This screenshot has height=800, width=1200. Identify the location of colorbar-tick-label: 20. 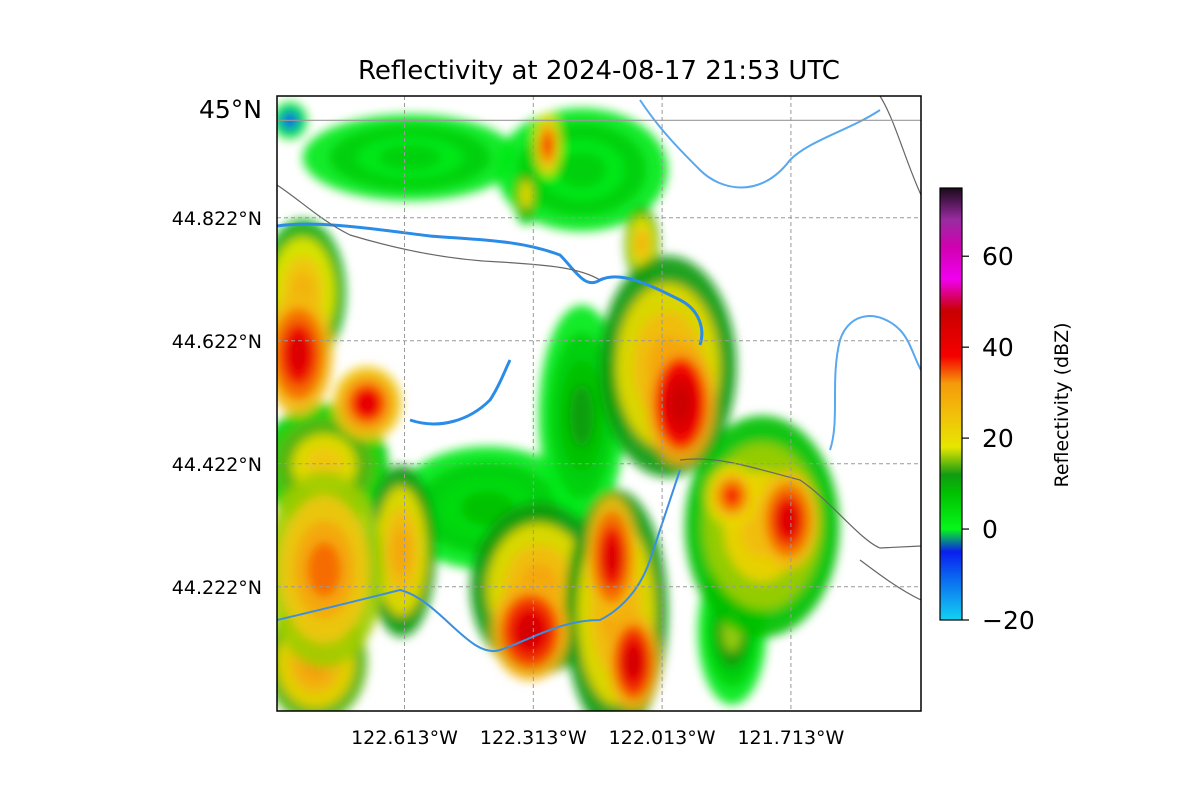
(998, 438).